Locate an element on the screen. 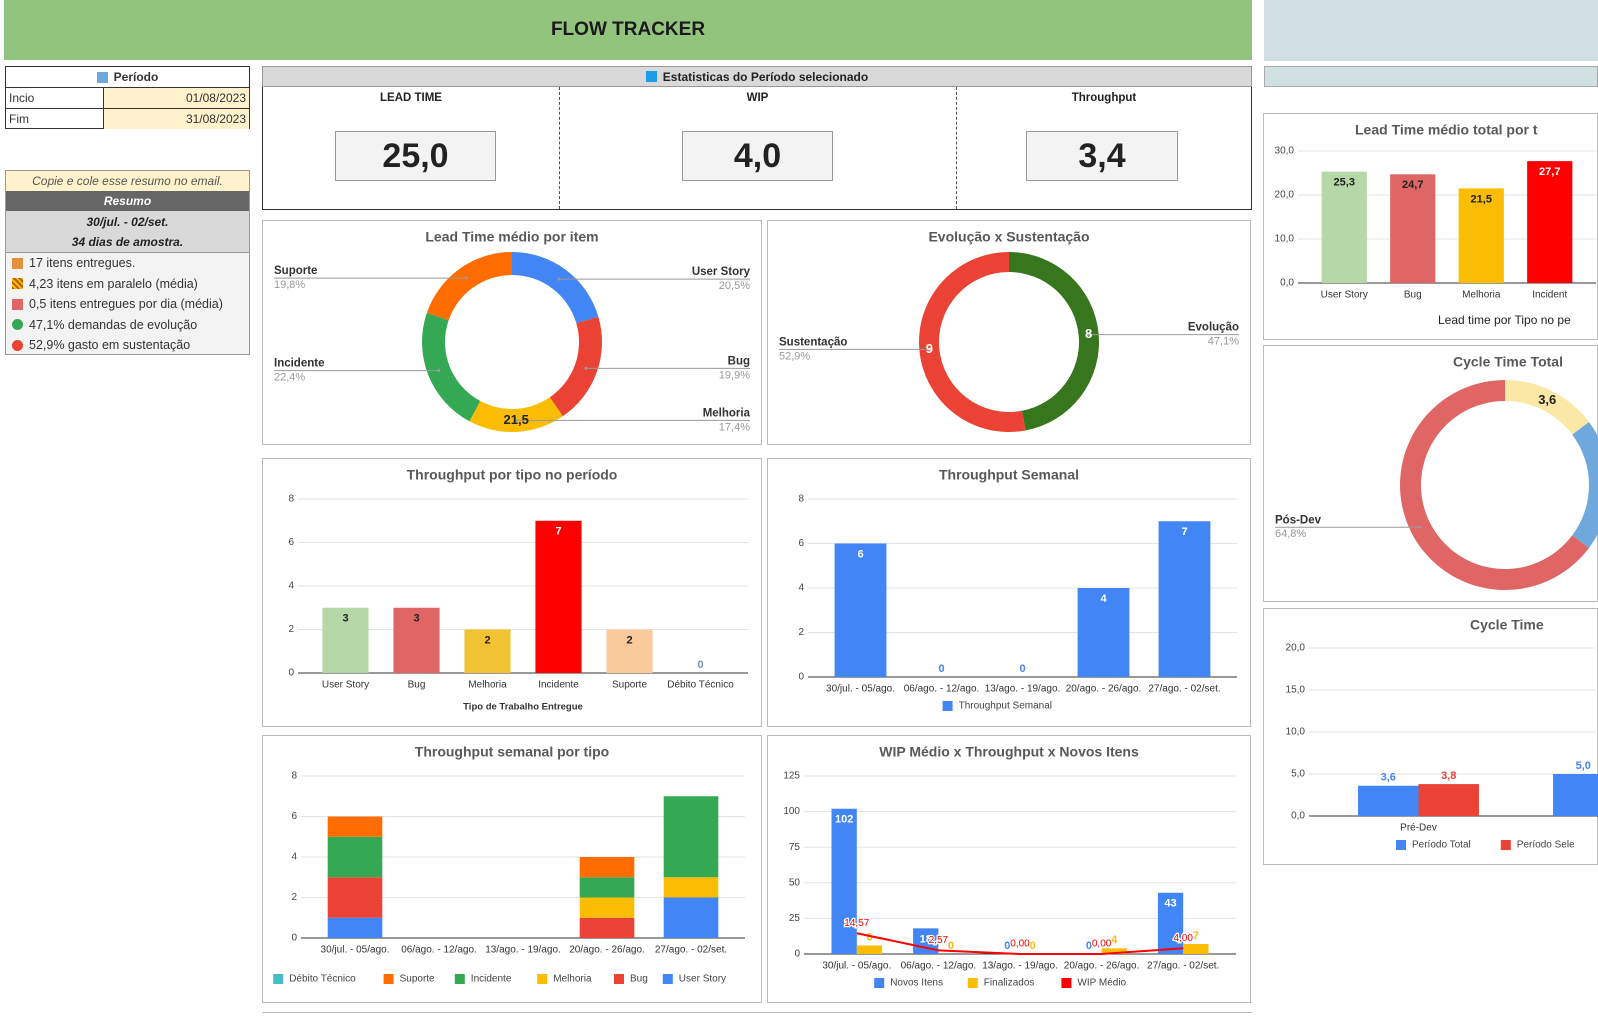  slice-label: Suporte is located at coordinates (295, 271).